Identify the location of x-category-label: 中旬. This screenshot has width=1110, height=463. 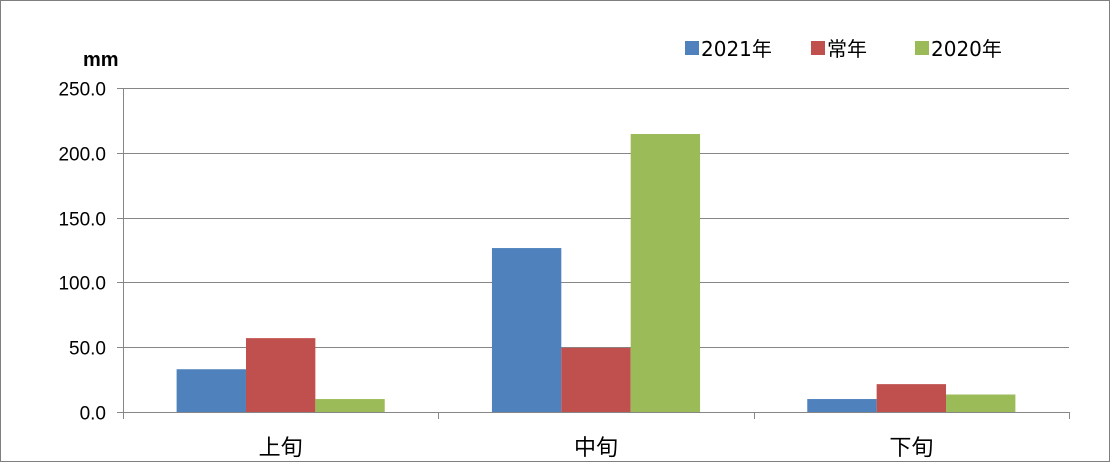
(596, 448).